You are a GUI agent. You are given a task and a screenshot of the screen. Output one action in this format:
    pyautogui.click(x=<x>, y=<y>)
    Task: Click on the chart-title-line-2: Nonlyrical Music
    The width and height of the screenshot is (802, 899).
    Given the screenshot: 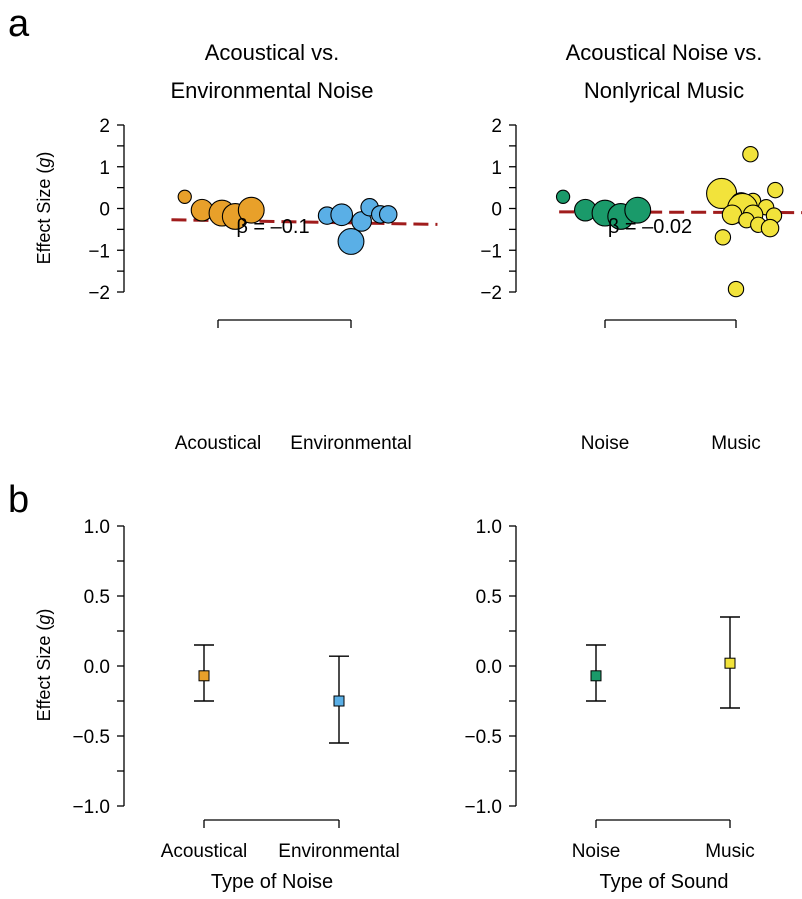 What is the action you would take?
    pyautogui.click(x=664, y=90)
    